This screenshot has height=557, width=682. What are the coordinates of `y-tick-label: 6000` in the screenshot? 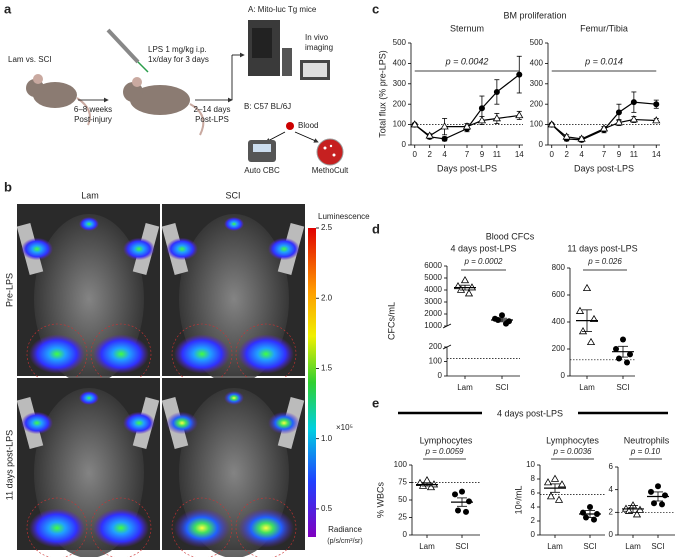 It's located at (433, 265).